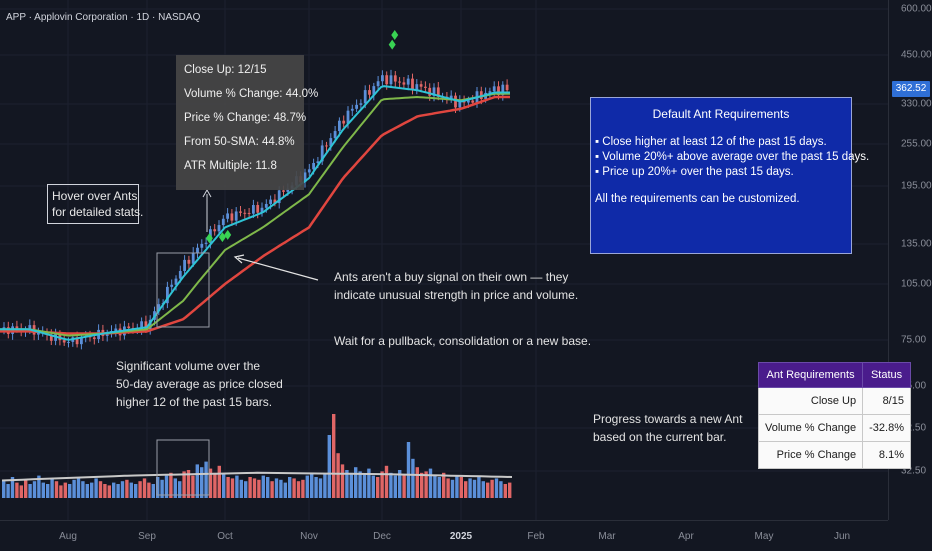 The image size is (932, 551). I want to click on volume-note-line: higher 12 of the past 15 bars., so click(194, 402).